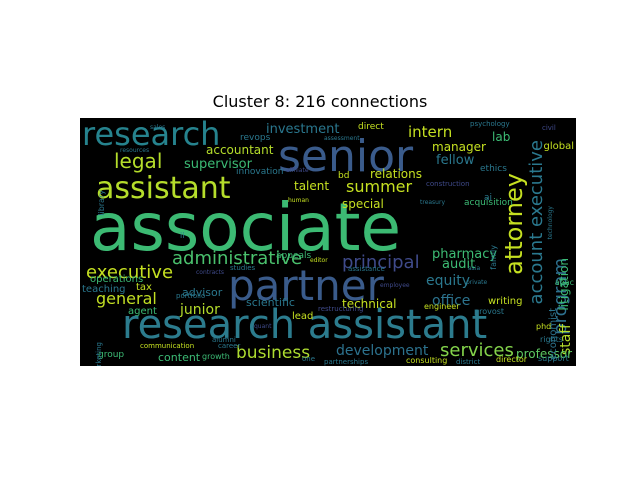 The width and height of the screenshot is (640, 480). I want to click on word-special: special, so click(363, 204).